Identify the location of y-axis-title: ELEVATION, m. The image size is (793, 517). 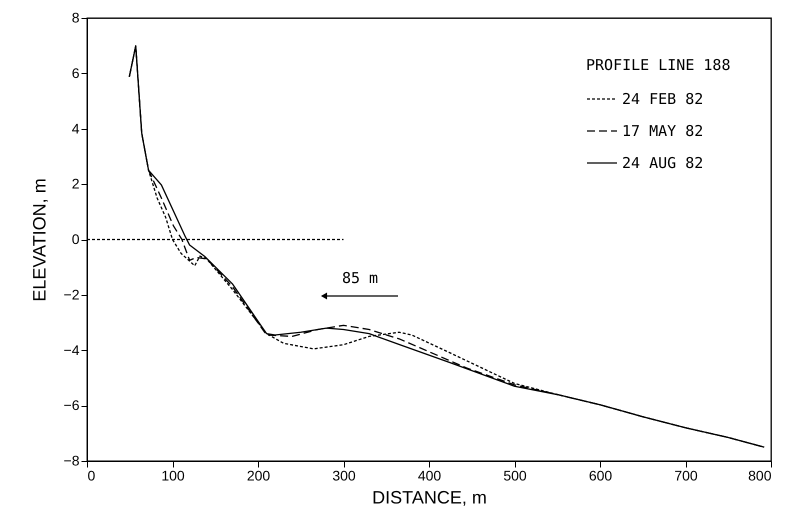
(40, 240).